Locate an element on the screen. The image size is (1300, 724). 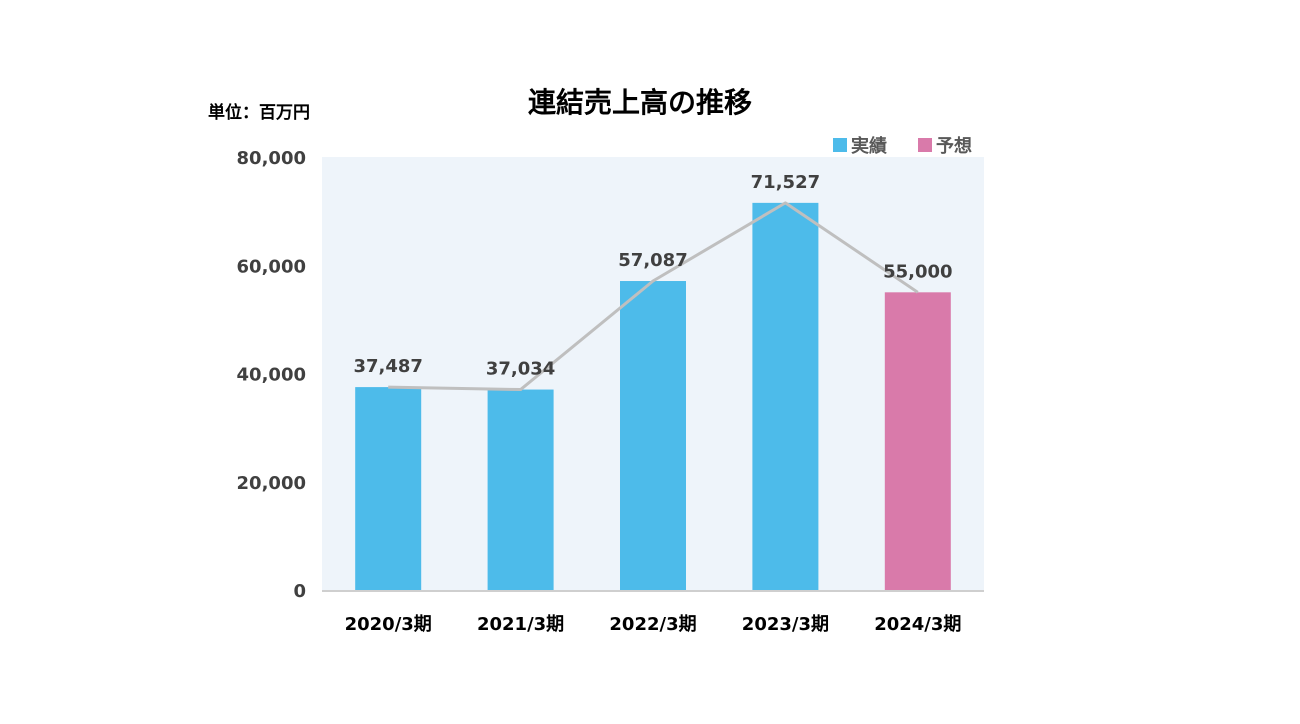
legend-label-forecast: 予想 is located at coordinates (954, 146).